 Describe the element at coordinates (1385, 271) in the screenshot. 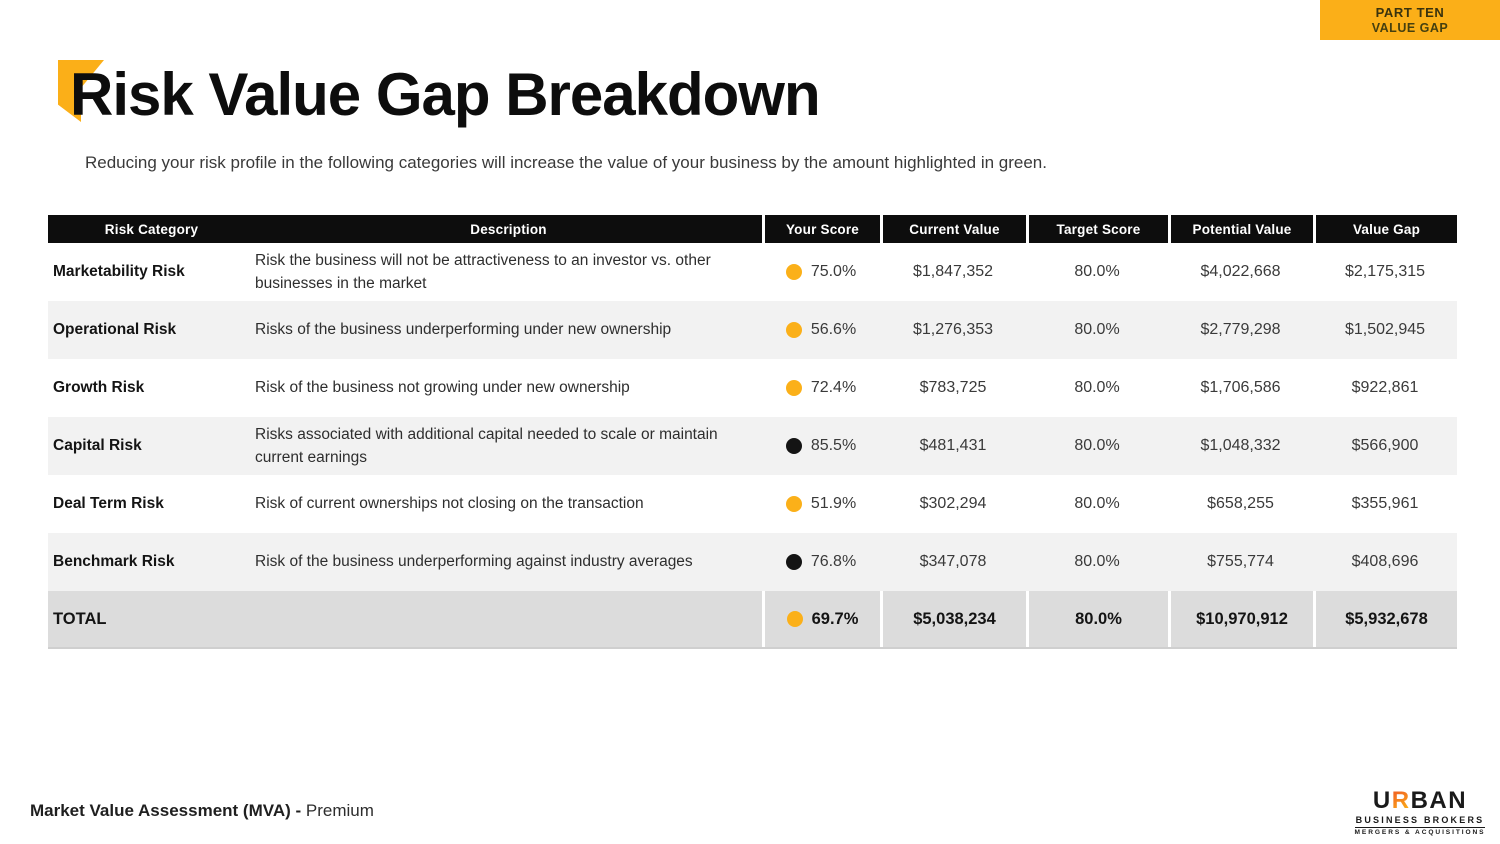

I see `value-gap-cell: $2,175,315` at that location.